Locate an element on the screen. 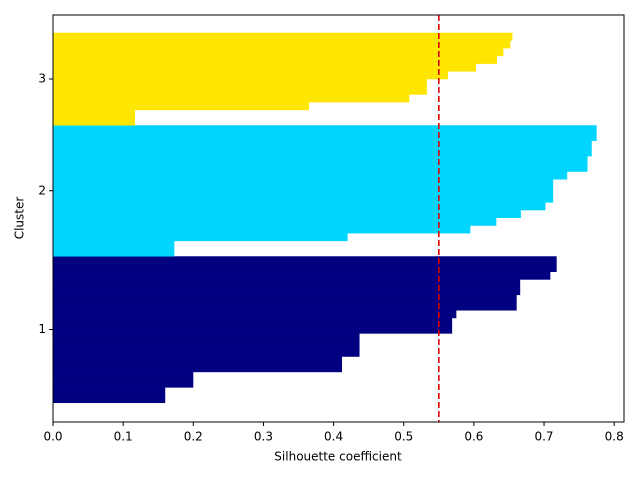 This screenshot has height=480, width=640. x-tick-label: 0.0 is located at coordinates (52, 437).